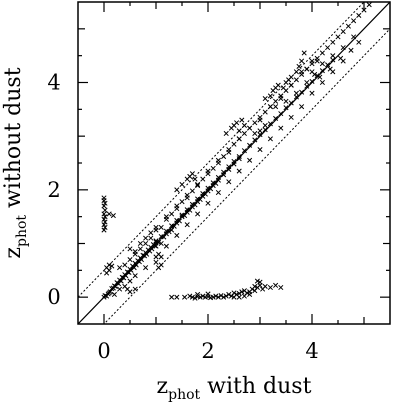 Image resolution: width=402 pixels, height=403 pixels. What do you see at coordinates (13, 253) in the screenshot?
I see `y-axis-label-base: z` at bounding box center [13, 253].